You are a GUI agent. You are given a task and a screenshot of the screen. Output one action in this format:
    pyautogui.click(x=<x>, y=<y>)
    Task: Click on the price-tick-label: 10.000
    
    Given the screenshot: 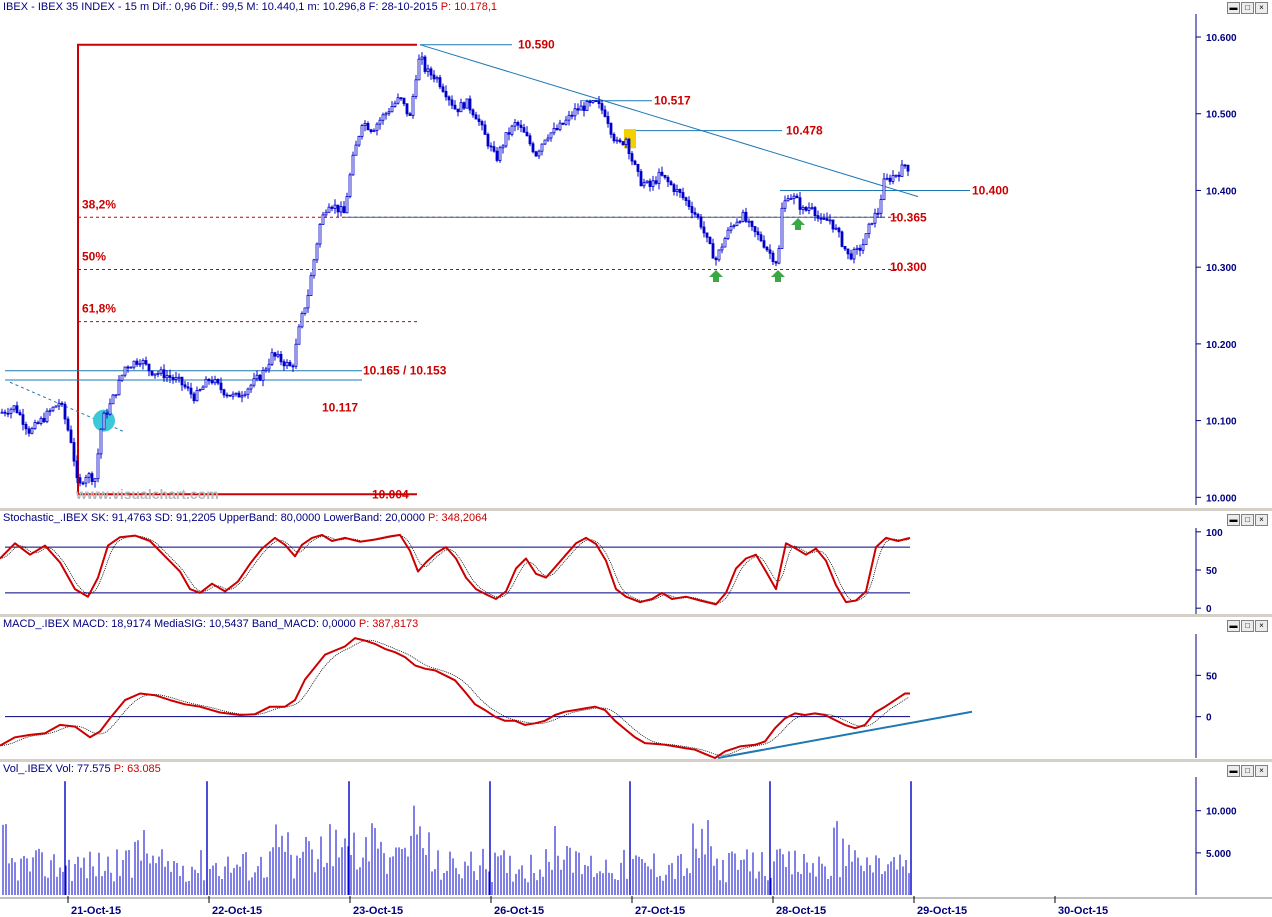 What is the action you would take?
    pyautogui.click(x=1221, y=498)
    